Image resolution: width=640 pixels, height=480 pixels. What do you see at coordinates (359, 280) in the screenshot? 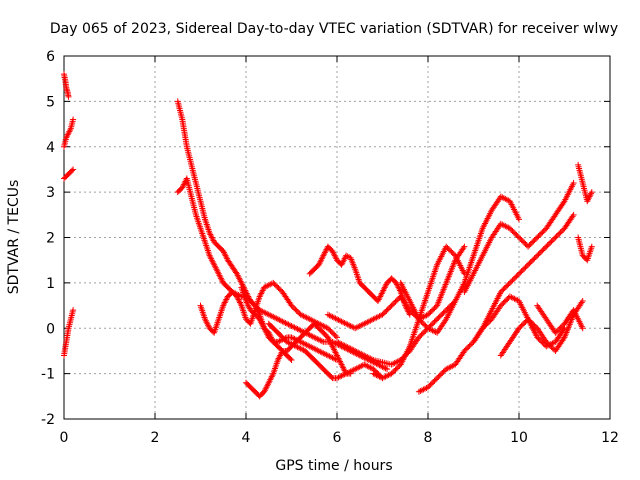
I see `series-s11` at bounding box center [359, 280].